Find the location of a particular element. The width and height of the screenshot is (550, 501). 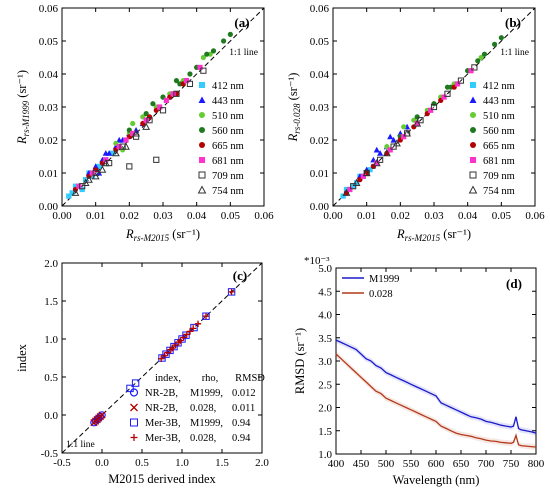

x-tick-label: 600 is located at coordinates (436, 464).